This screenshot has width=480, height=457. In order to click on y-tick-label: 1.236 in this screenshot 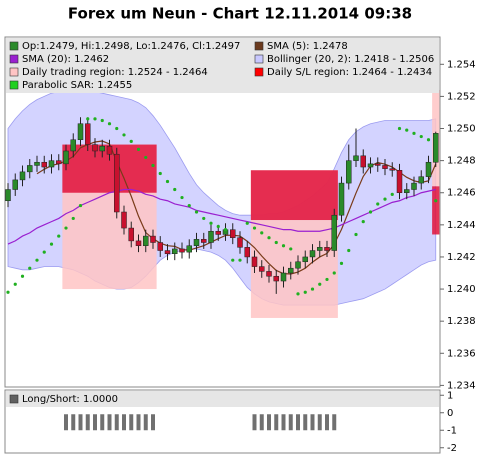, I will do `click(461, 353)`.